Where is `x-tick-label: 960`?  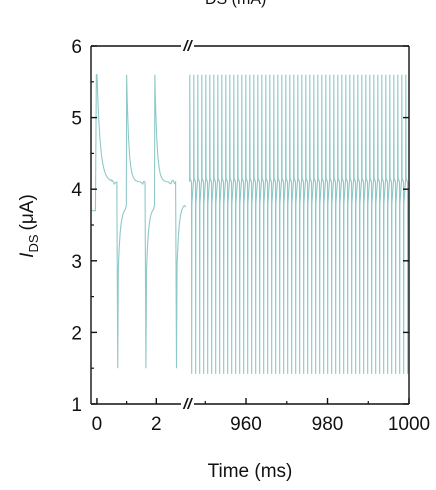 x-tick-label: 960 is located at coordinates (246, 424).